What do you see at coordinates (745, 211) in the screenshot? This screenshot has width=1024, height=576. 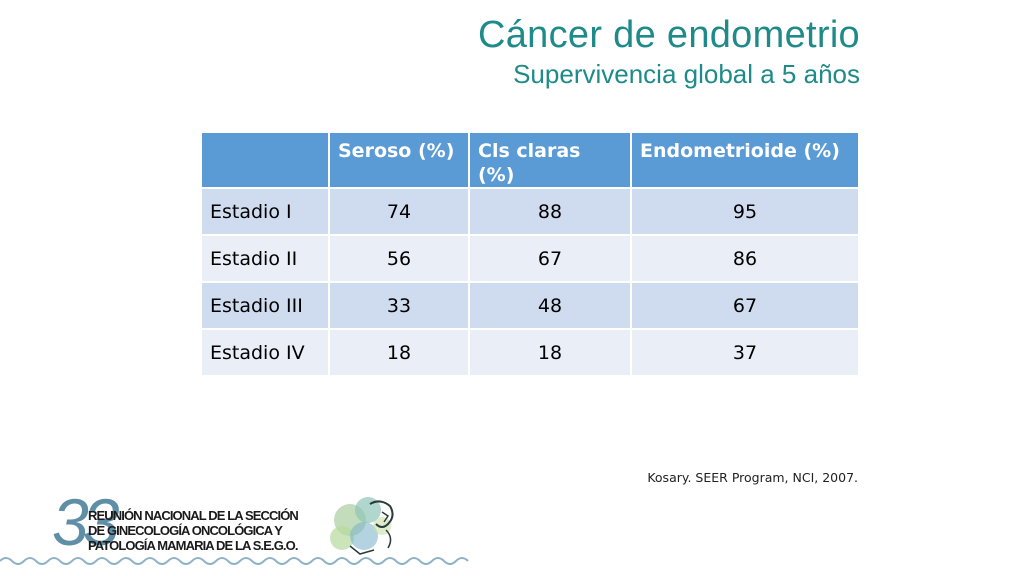 I see `table-cell: 95` at bounding box center [745, 211].